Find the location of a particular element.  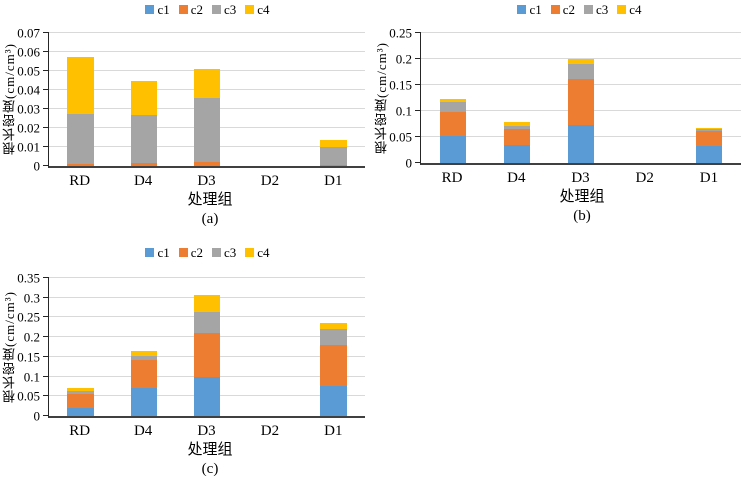

legend-swatch-c4 is located at coordinates (250, 252).